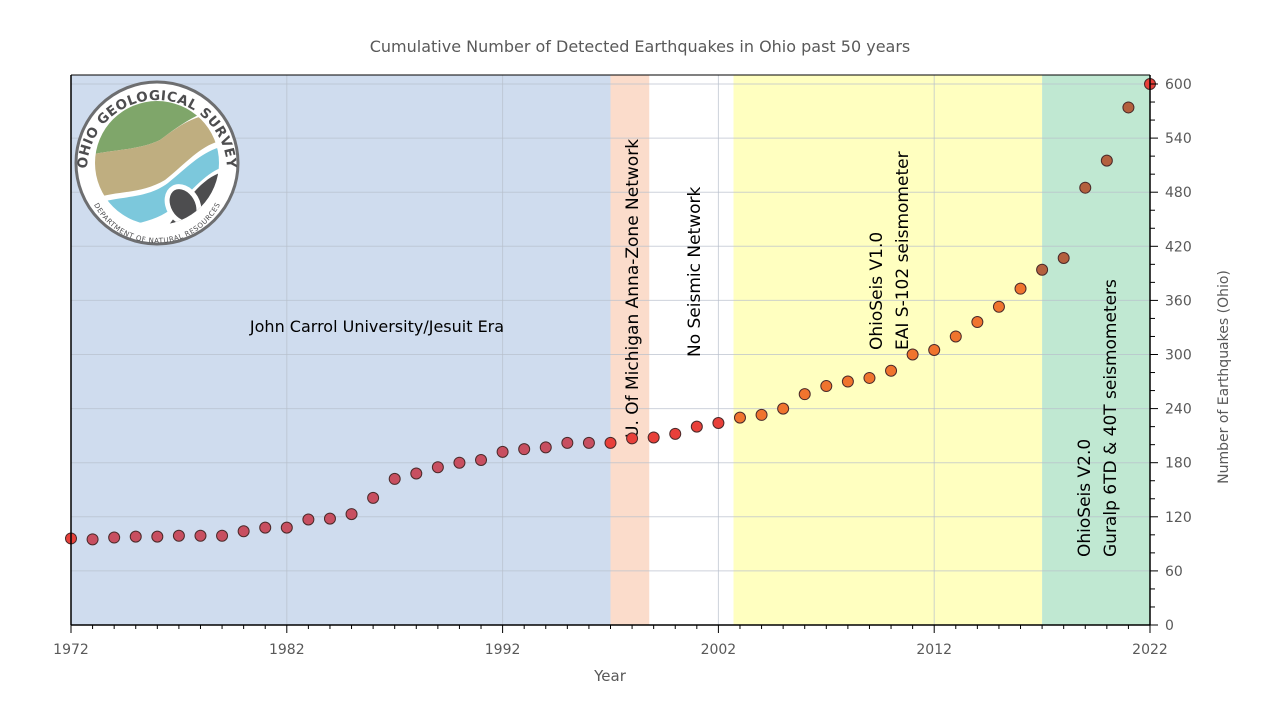 The width and height of the screenshot is (1280, 724). What do you see at coordinates (1111, 418) in the screenshot?
I see `era-label: Guralp 6TD & 40T seismometers` at bounding box center [1111, 418].